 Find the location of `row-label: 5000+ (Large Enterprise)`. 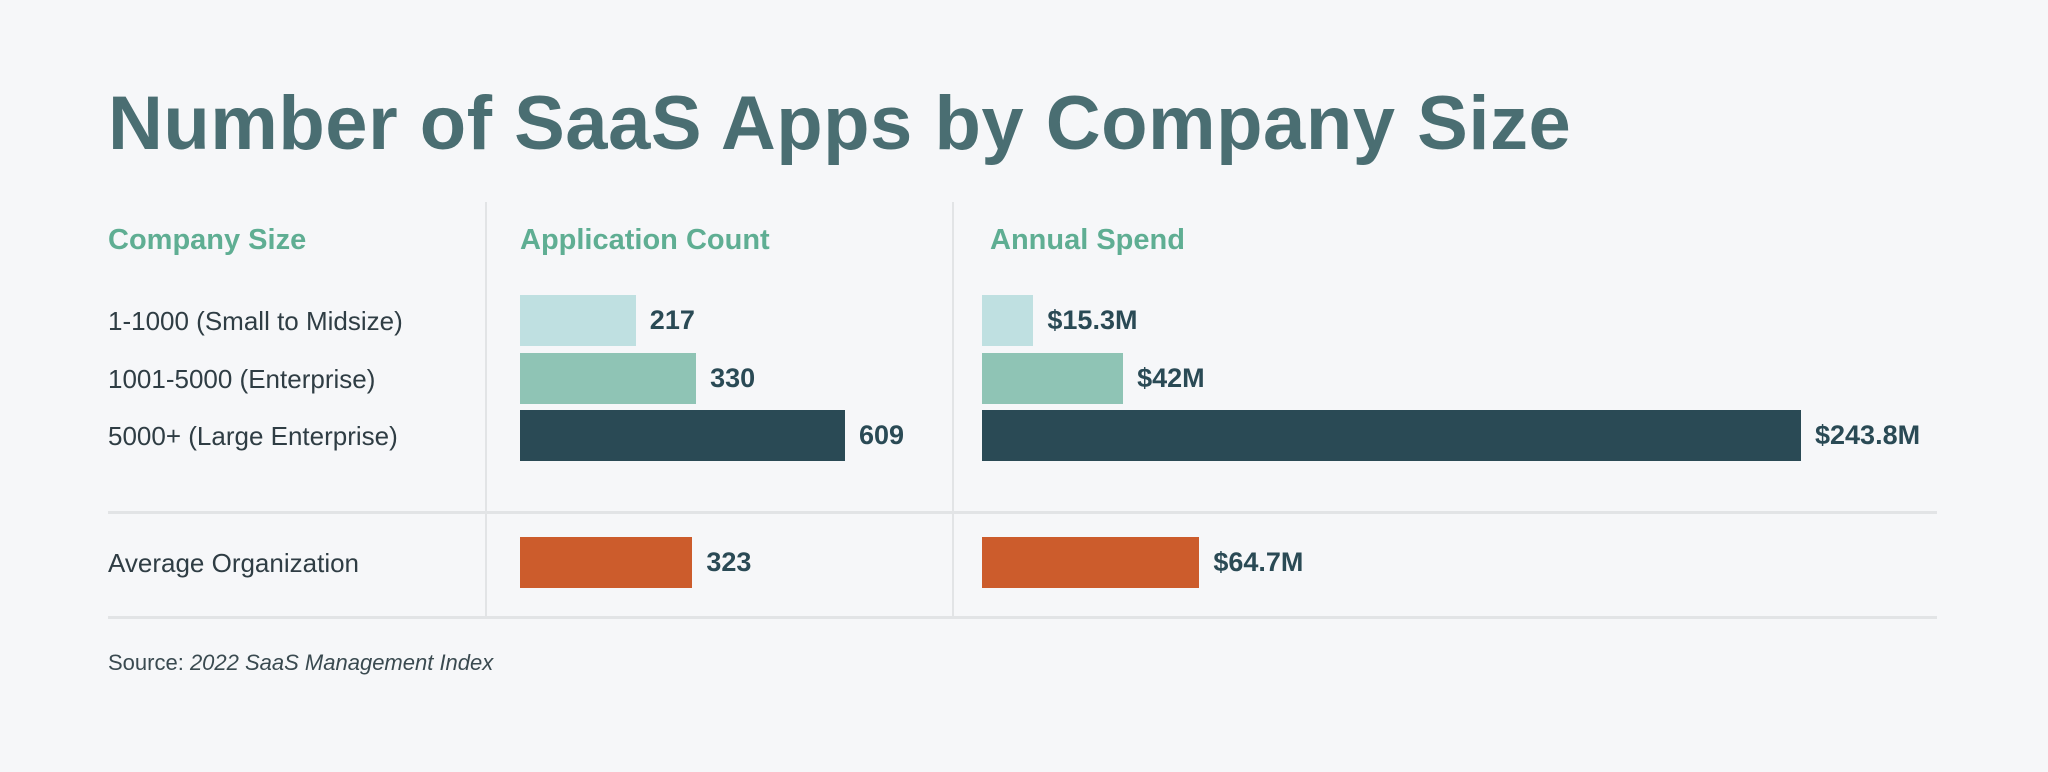

row-label: 5000+ (Large Enterprise) is located at coordinates (253, 436).